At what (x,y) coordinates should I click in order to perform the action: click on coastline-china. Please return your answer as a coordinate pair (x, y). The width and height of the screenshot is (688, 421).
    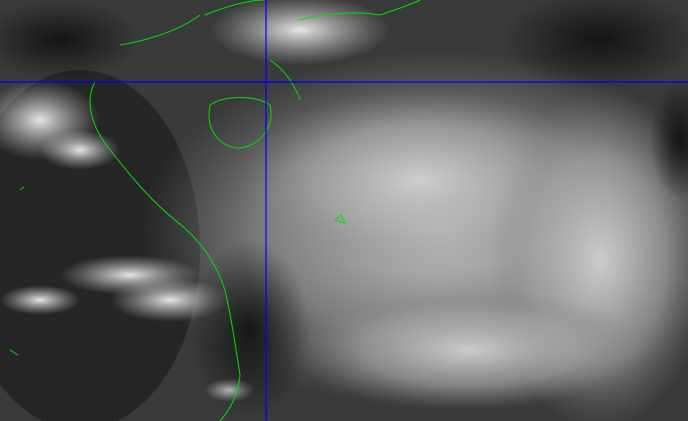
    Looking at the image, I should click on (270, 50).